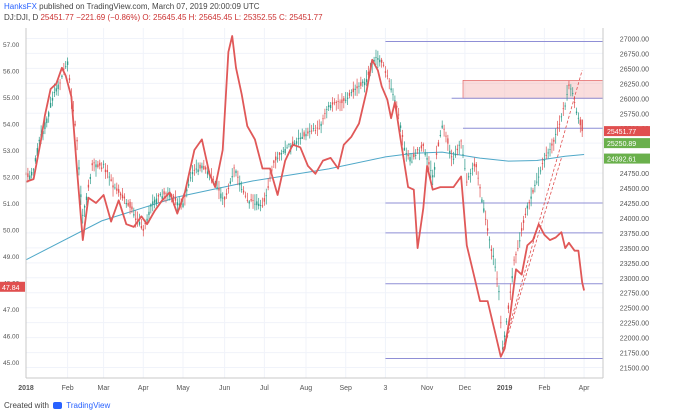  Describe the element at coordinates (11, 231) in the screenshot. I see `left-tick-label: 50.00` at that location.